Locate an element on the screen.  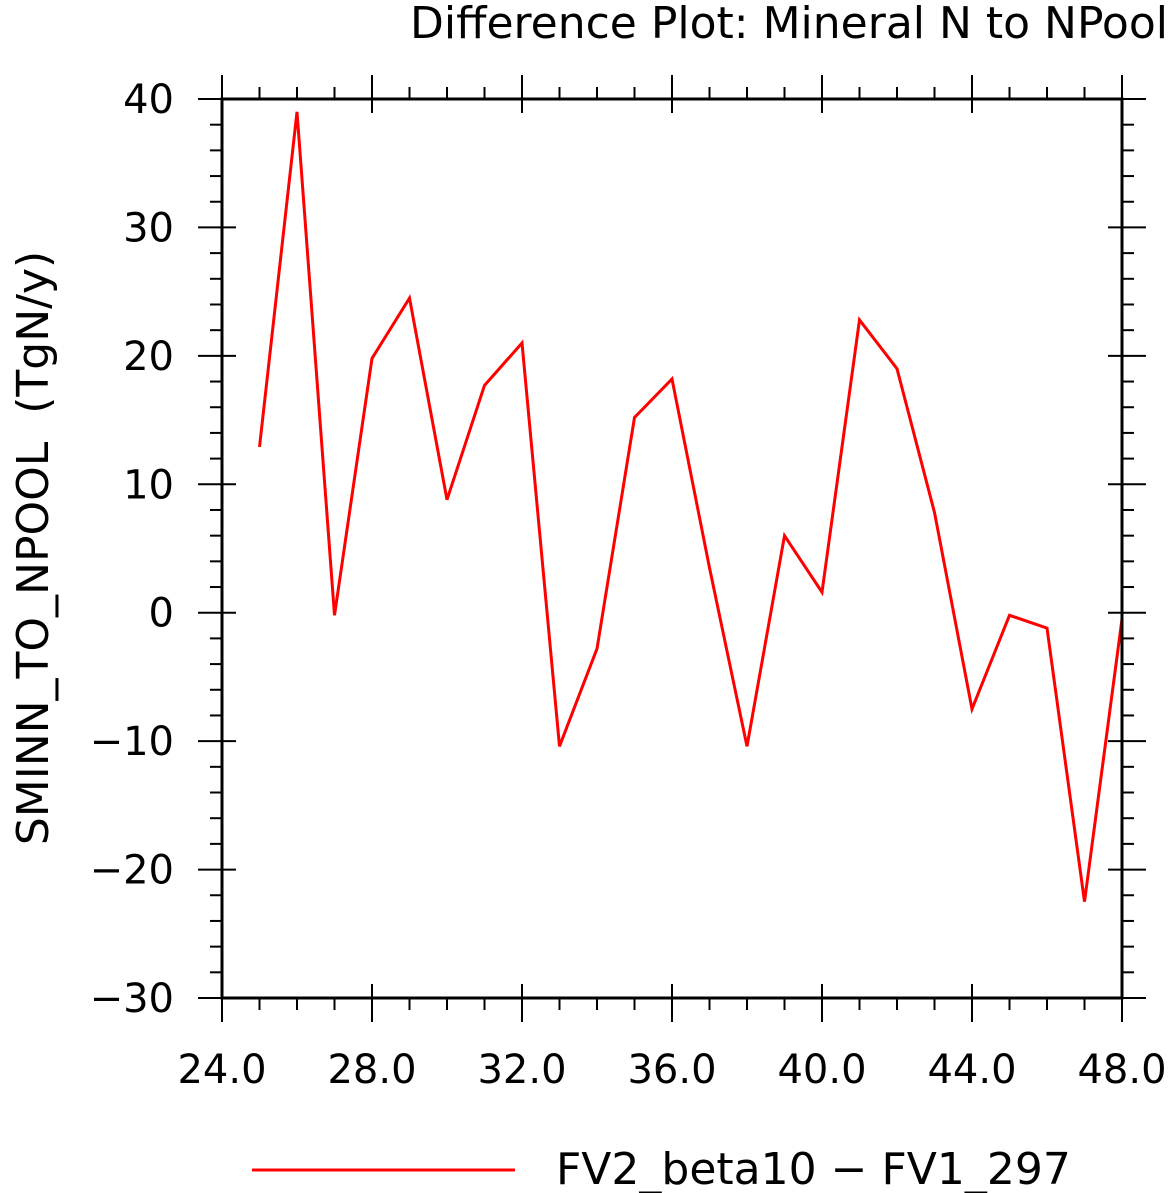
x-tick-label: 44.0 is located at coordinates (971, 1070).